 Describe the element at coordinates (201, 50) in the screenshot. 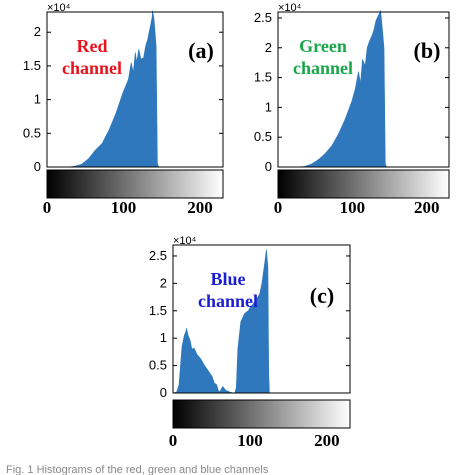

I see `panel-label: (a)` at that location.